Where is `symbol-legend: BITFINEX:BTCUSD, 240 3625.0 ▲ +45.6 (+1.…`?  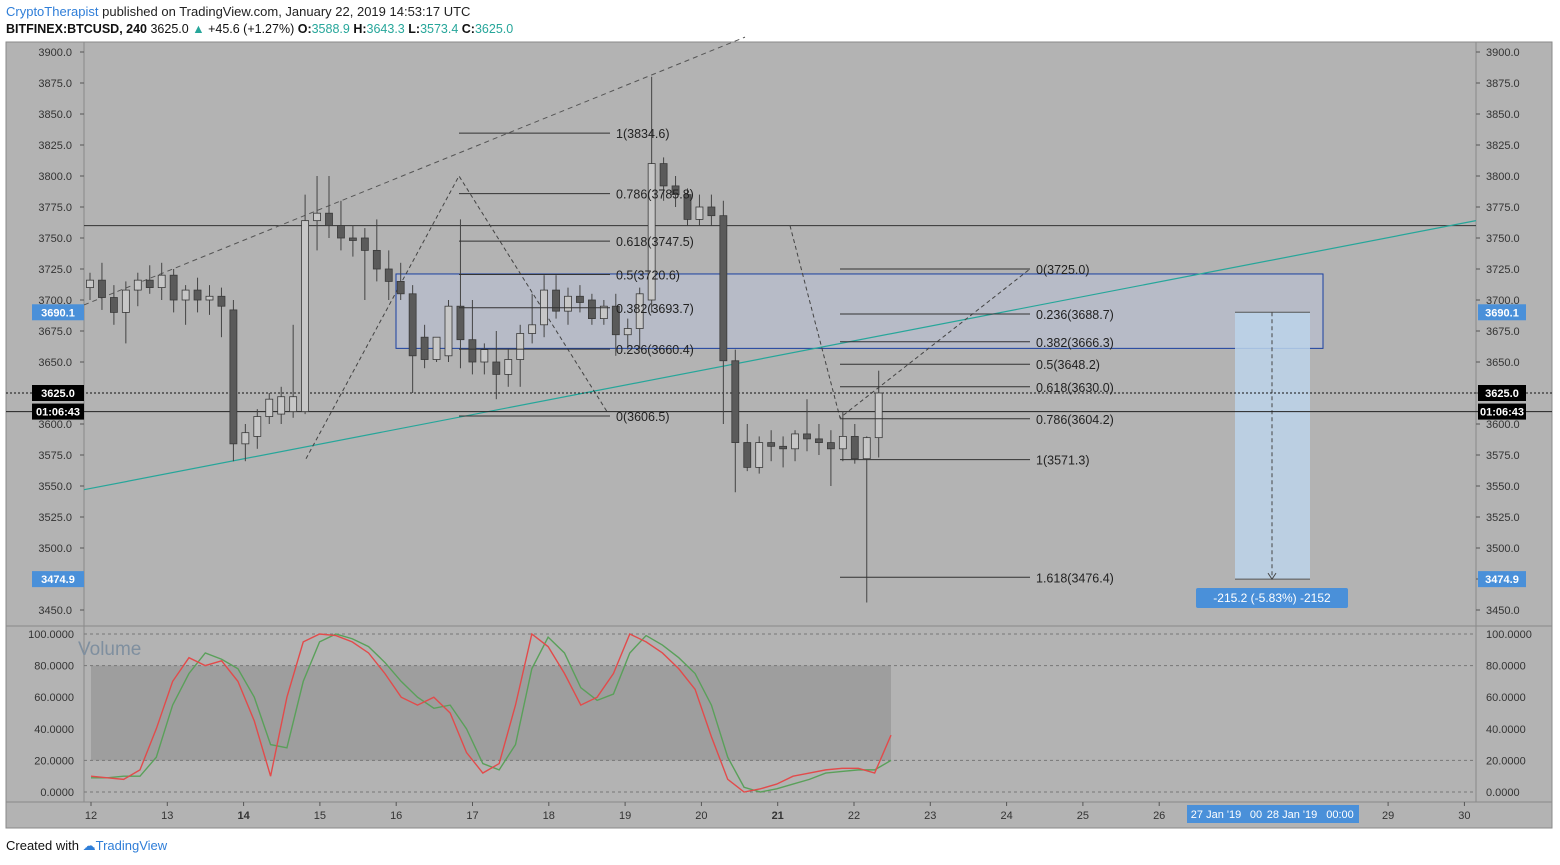
symbol-legend: BITFINEX:BTCUSD, 240 3625.0 ▲ +45.6 (+1.… is located at coordinates (259, 29).